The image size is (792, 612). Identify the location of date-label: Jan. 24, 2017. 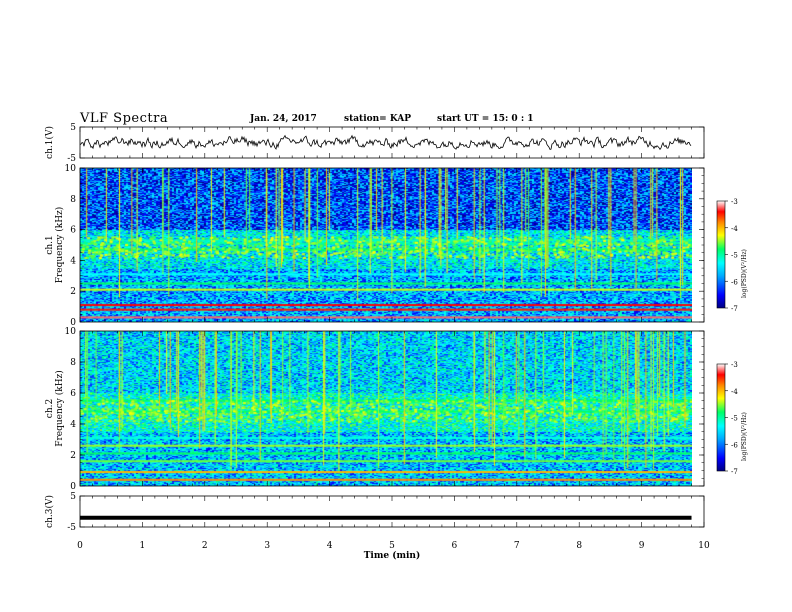
(283, 119).